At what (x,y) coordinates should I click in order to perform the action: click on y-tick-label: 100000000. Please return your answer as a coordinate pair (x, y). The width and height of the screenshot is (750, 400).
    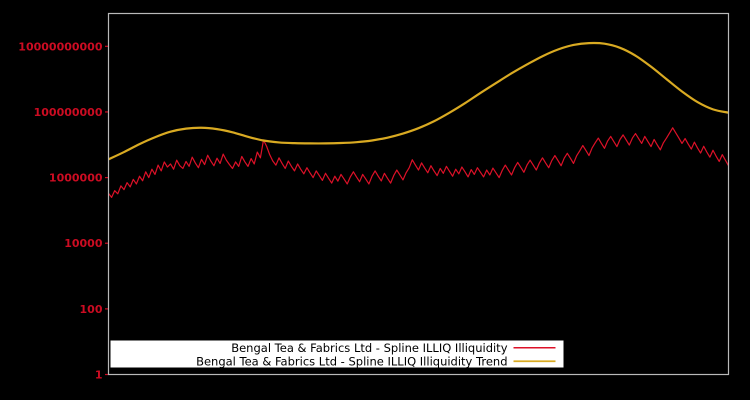
    Looking at the image, I should click on (68, 112).